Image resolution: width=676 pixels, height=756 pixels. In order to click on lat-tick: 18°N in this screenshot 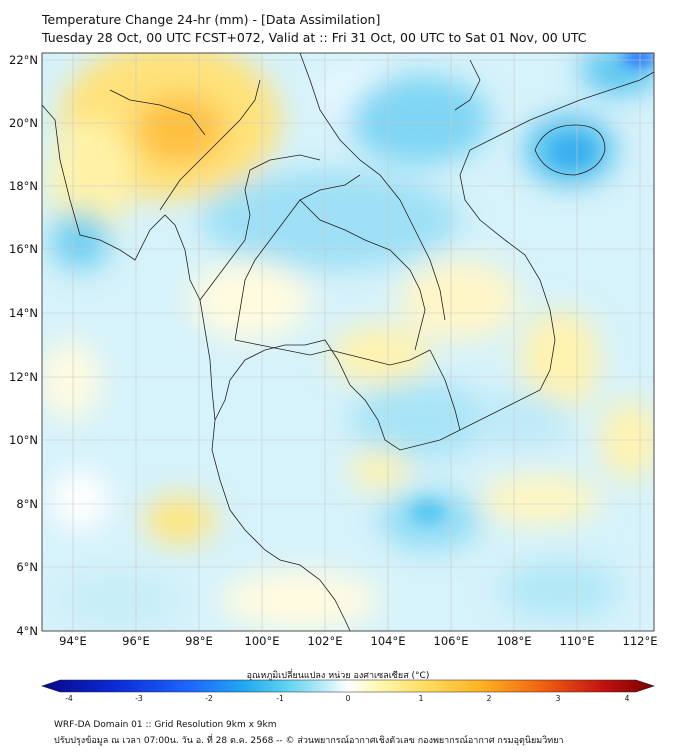, I will do `click(23, 186)`.